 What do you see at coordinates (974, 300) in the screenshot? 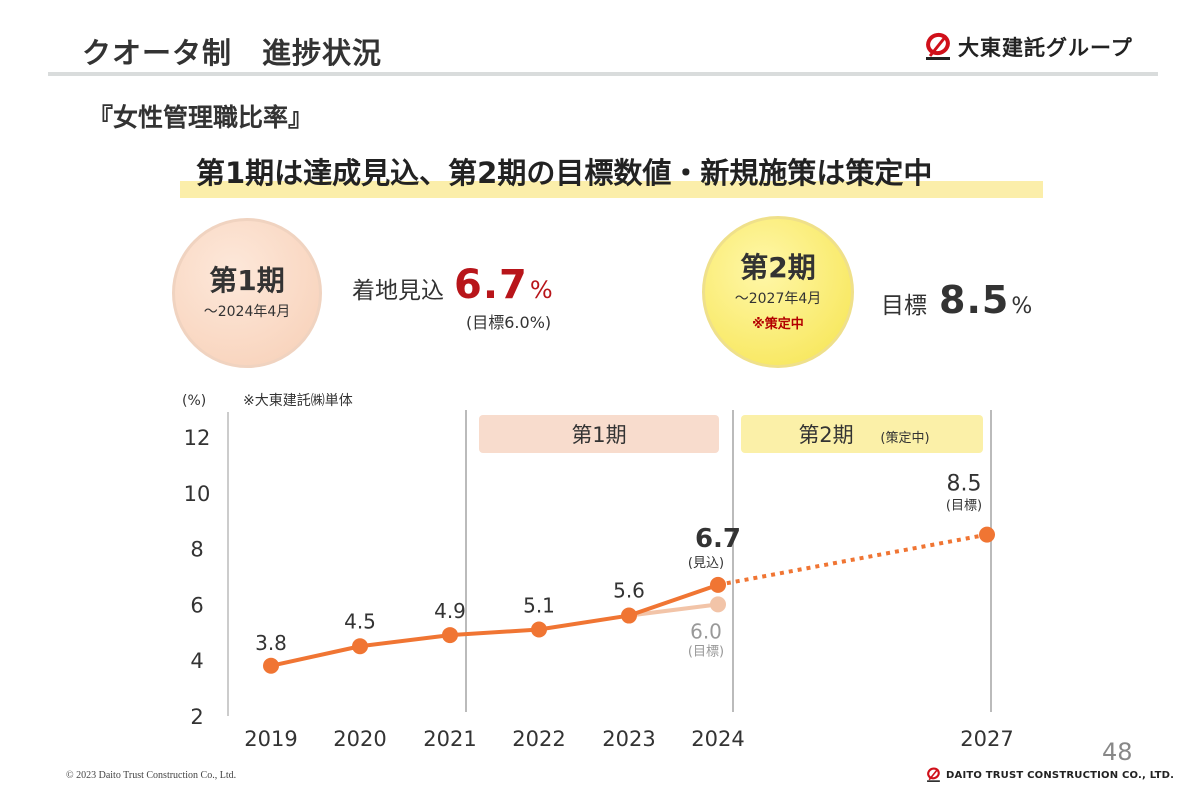
I see `target-value: 8.5` at bounding box center [974, 300].